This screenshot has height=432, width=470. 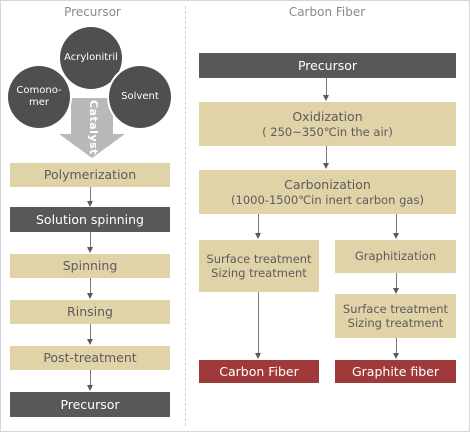 What do you see at coordinates (327, 12) in the screenshot?
I see `carbon-fiber-section-title: Carbon Fiber` at bounding box center [327, 12].